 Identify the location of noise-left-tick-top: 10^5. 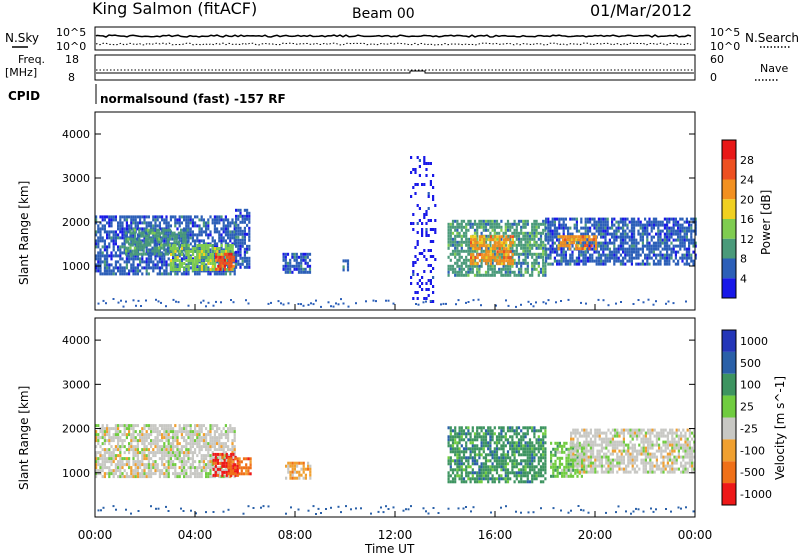
(71, 32).